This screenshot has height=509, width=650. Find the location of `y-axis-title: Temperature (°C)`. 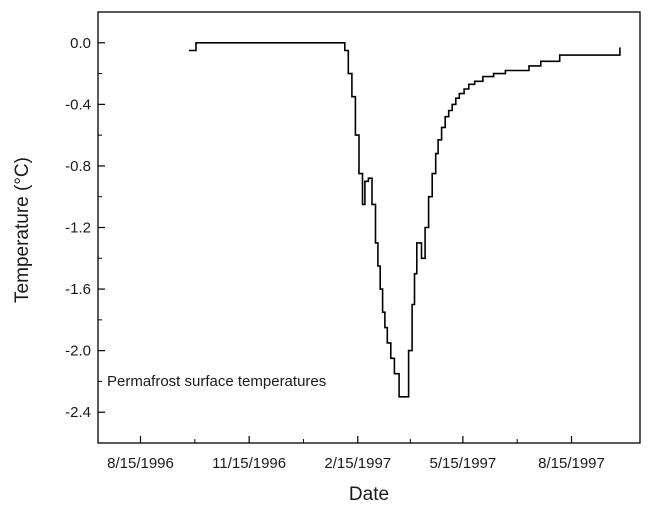

y-axis-title: Temperature (°C) is located at coordinates (22, 230).